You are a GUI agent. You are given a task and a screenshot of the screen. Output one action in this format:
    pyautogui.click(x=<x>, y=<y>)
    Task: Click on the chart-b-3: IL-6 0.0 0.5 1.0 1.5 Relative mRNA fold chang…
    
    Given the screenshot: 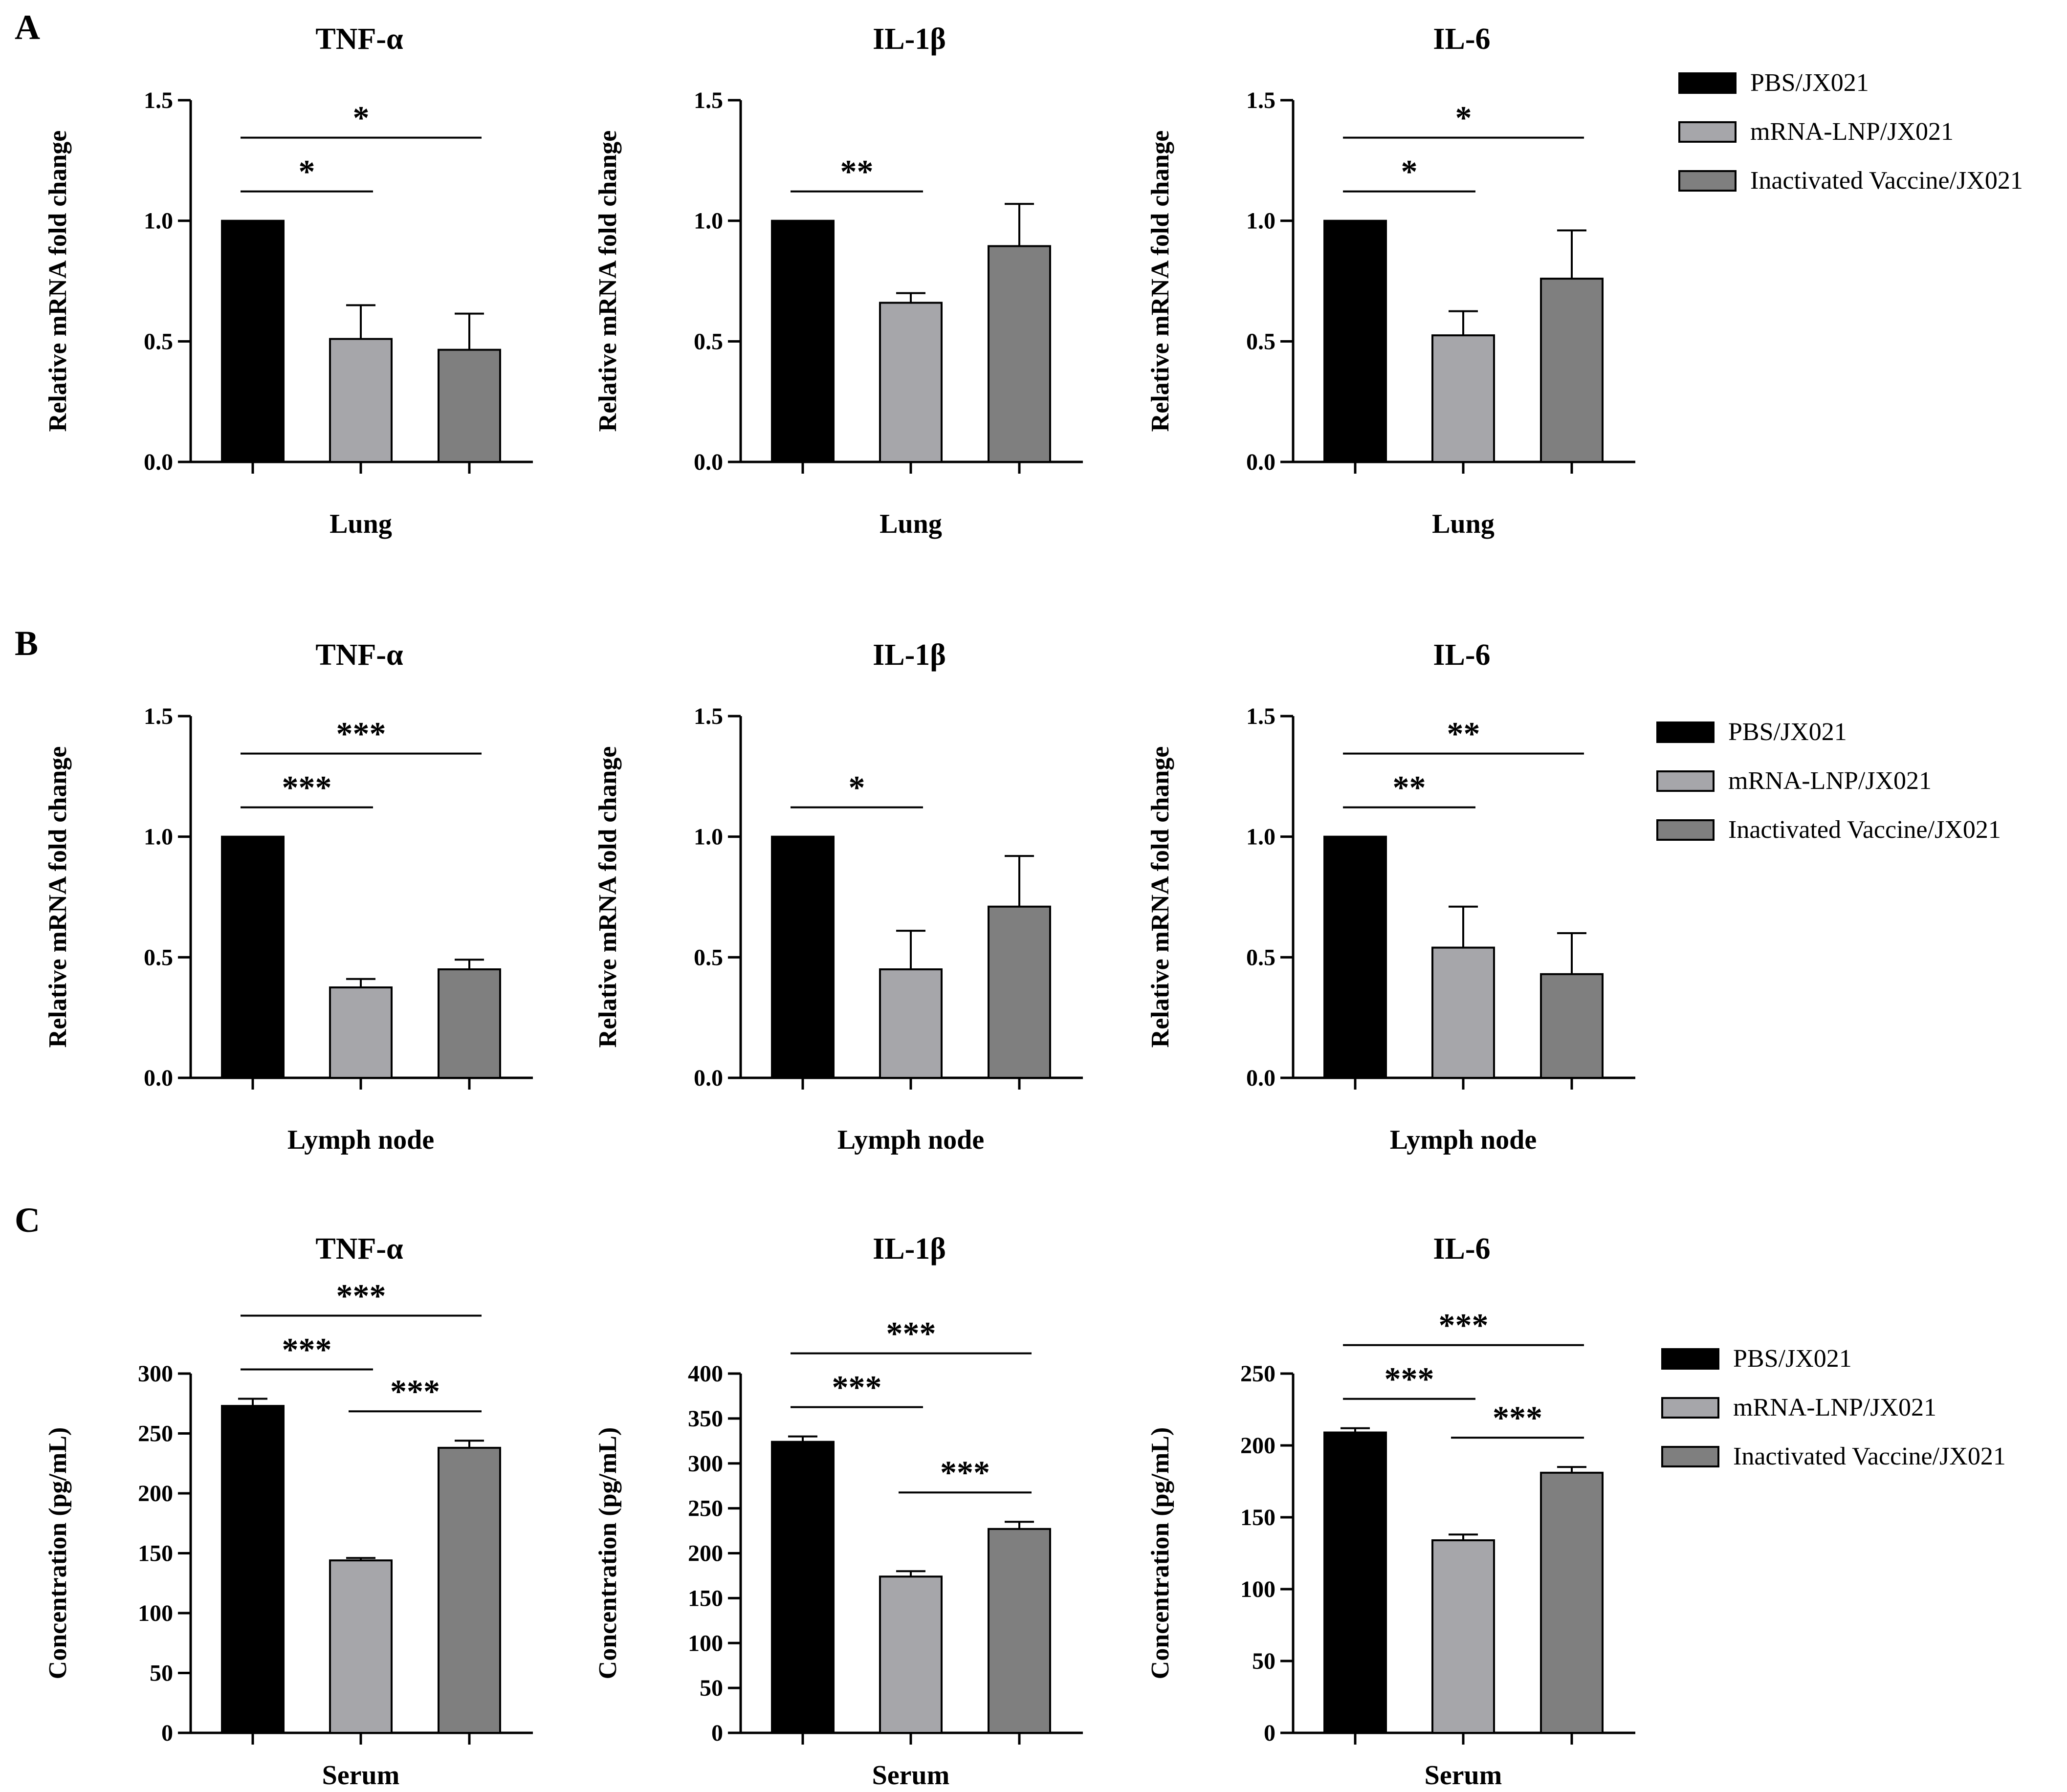 What is the action you would take?
    pyautogui.click(x=1390, y=896)
    